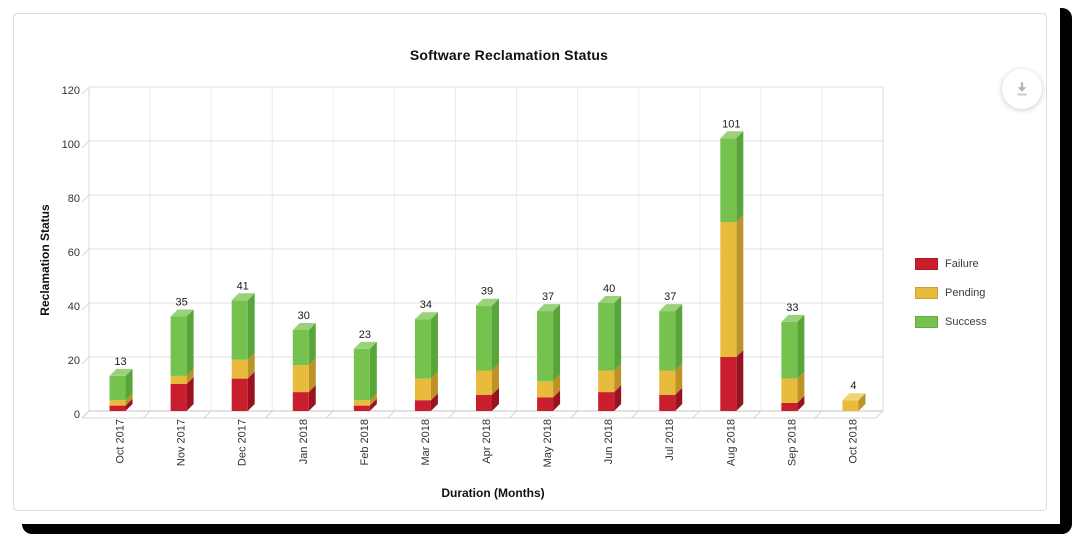  Describe the element at coordinates (243, 286) in the screenshot. I see `bar-total-label: 41` at that location.